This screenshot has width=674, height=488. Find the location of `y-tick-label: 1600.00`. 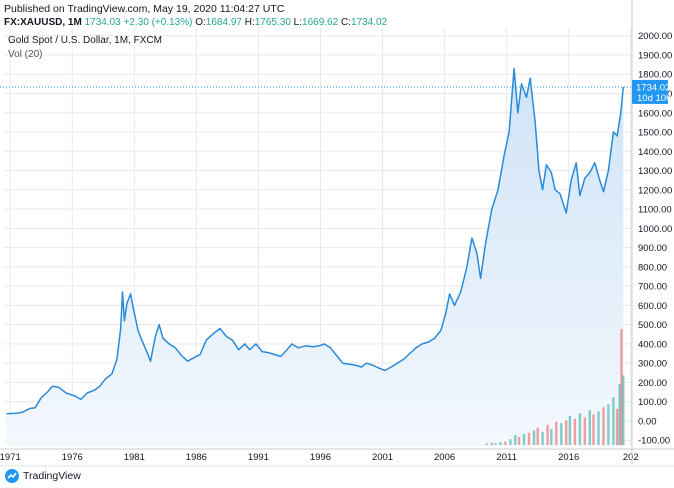

y-tick-label: 1600.00 is located at coordinates (655, 113).